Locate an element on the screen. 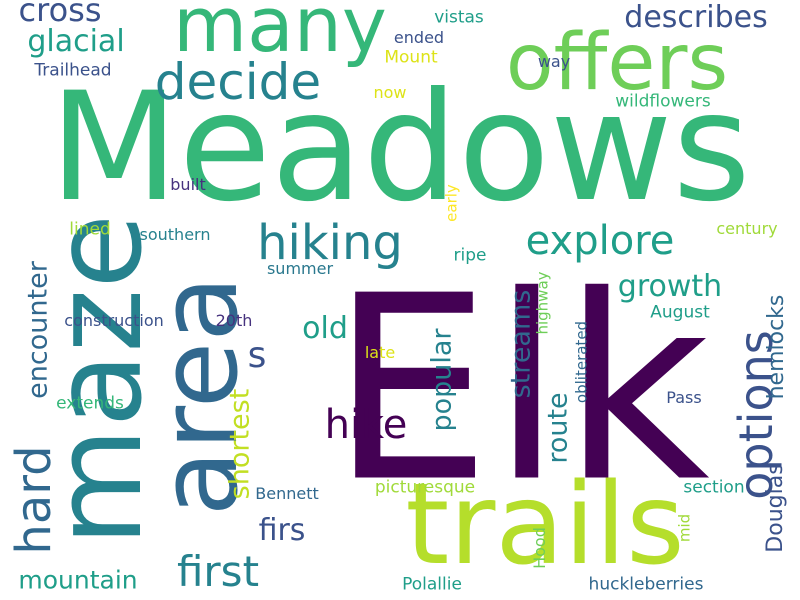 The width and height of the screenshot is (800, 600). word-vistas: vistas is located at coordinates (459, 17).